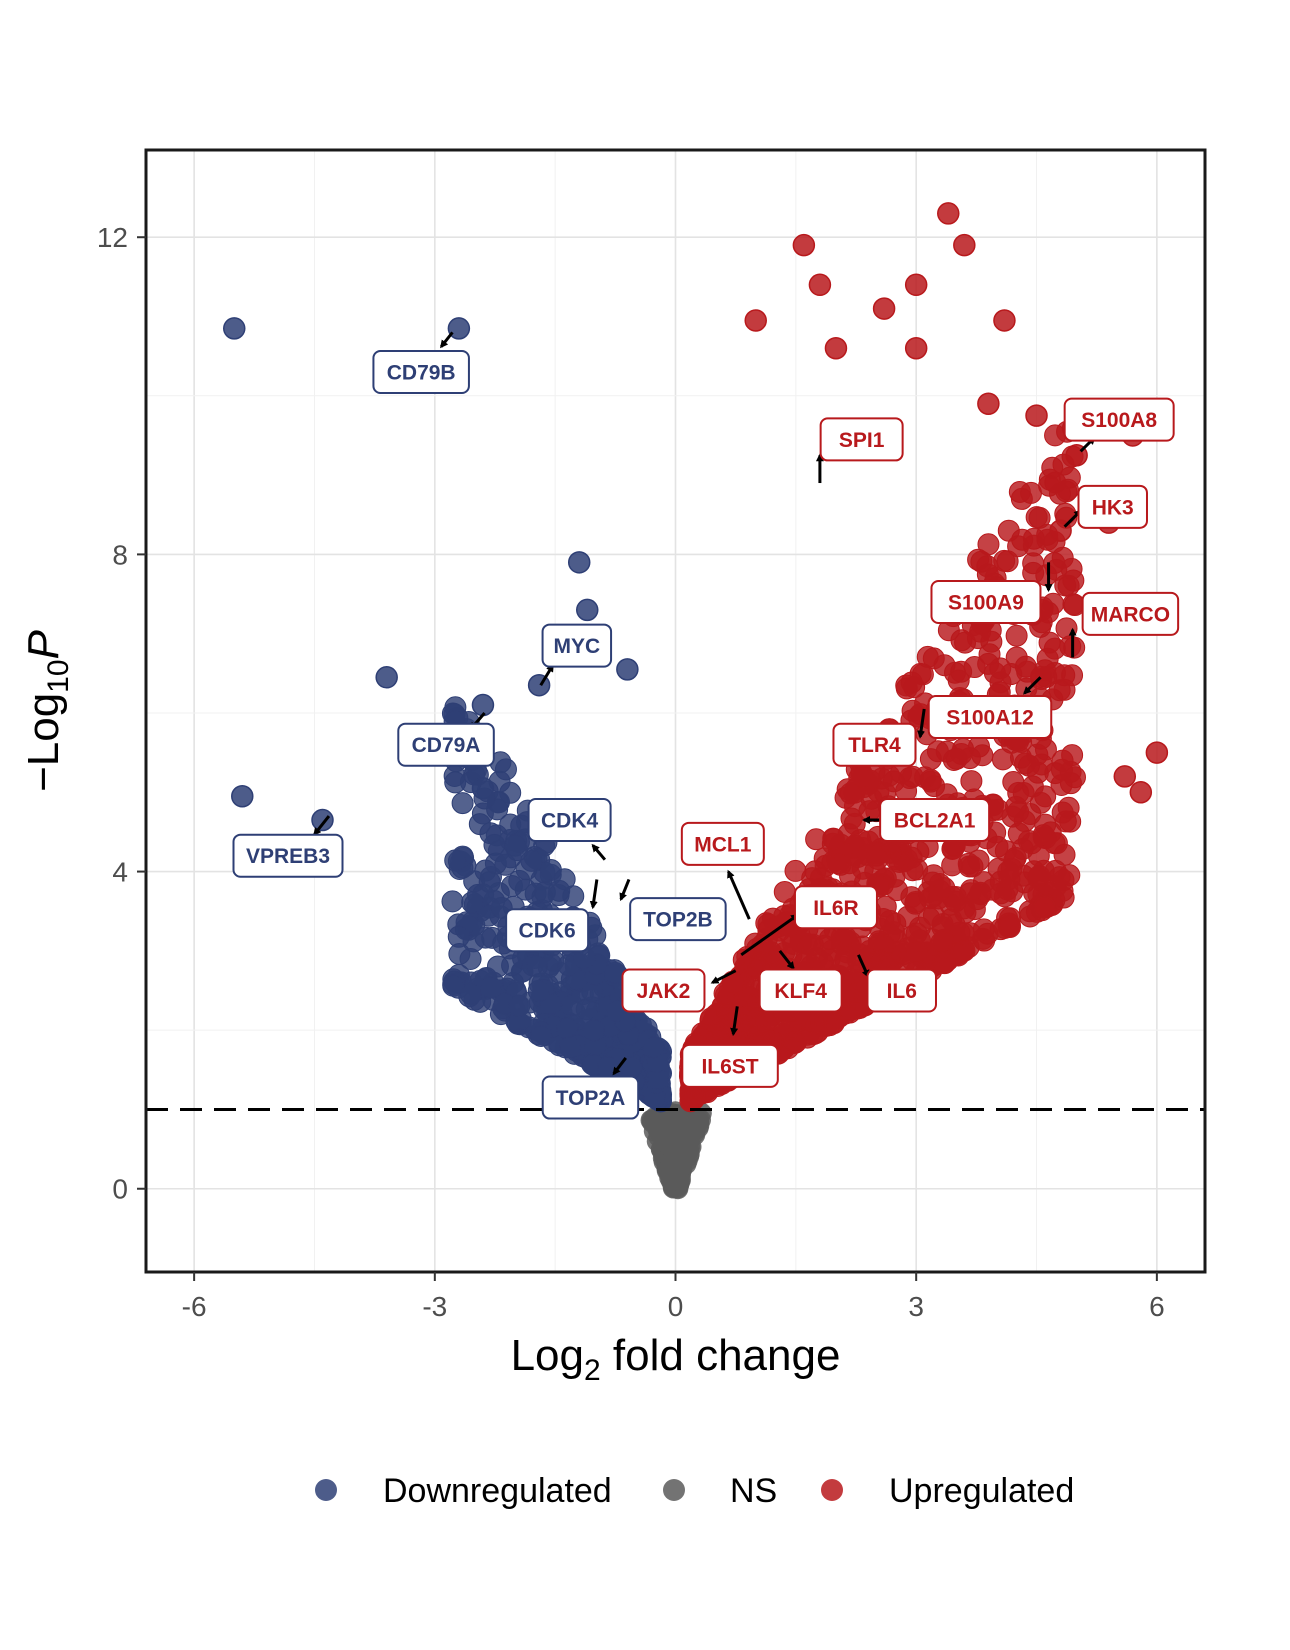 This screenshot has height=1650, width=1290. Describe the element at coordinates (676, 1147) in the screenshot. I see `ns-point` at that location.